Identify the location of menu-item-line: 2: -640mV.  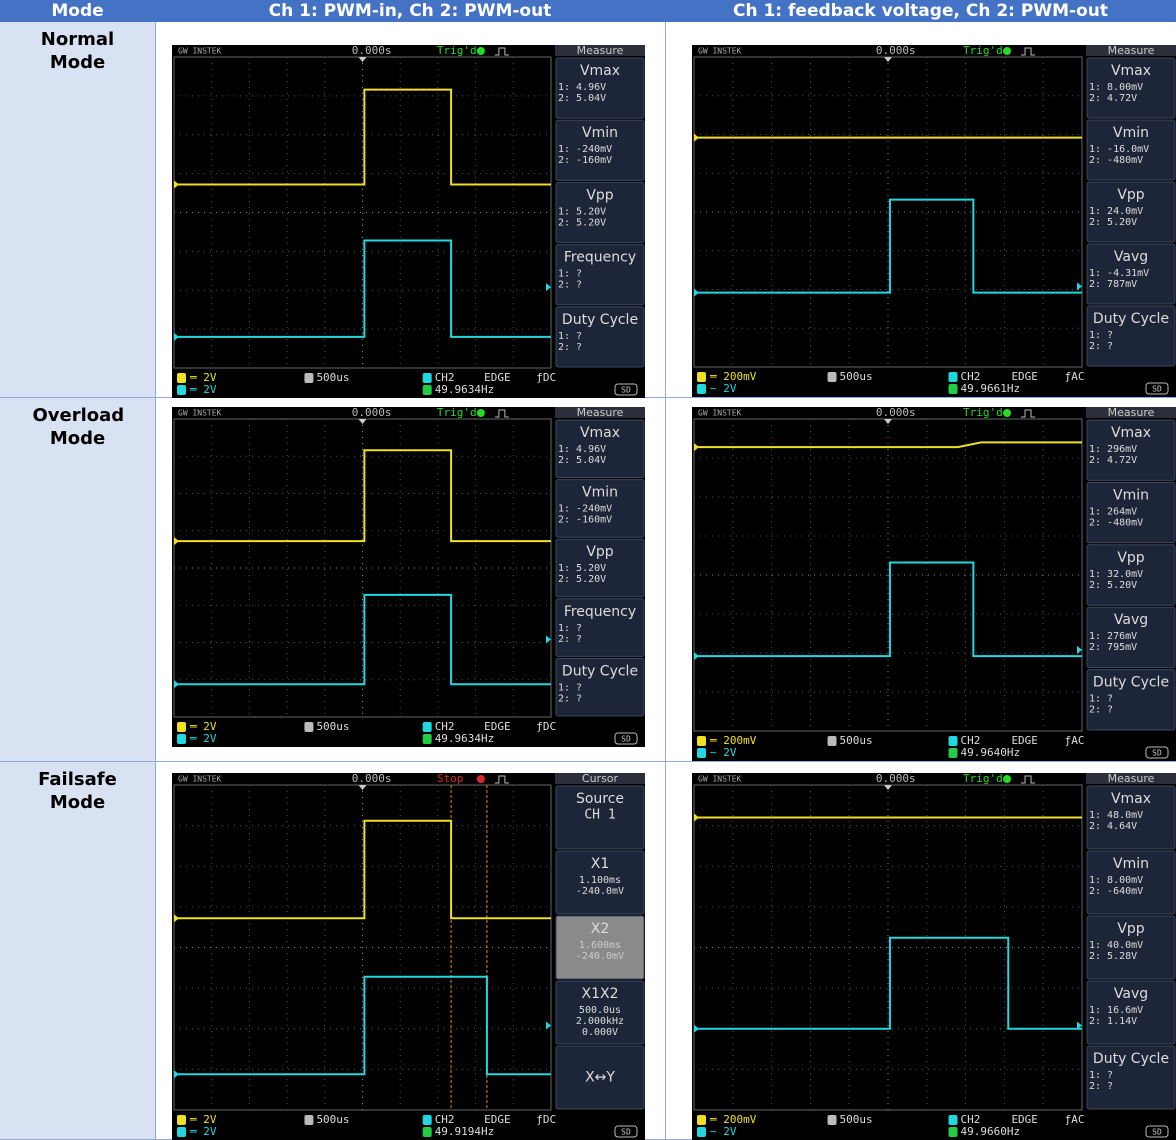
(1116, 891).